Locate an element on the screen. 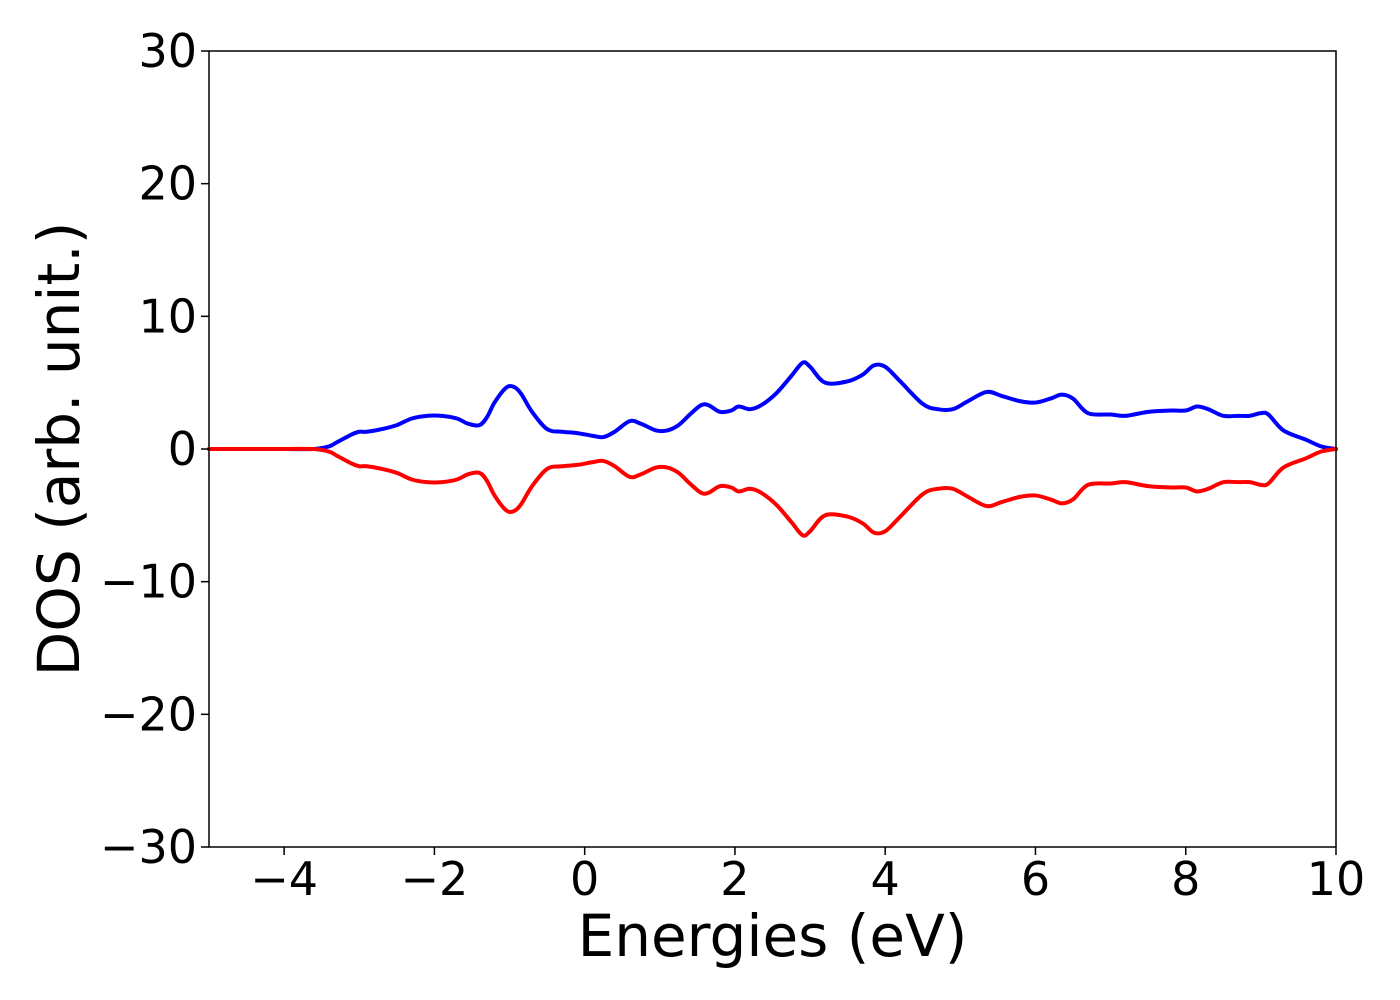  x-axis: −4 −2 0 2 4 6 8 10 is located at coordinates (807, 876).